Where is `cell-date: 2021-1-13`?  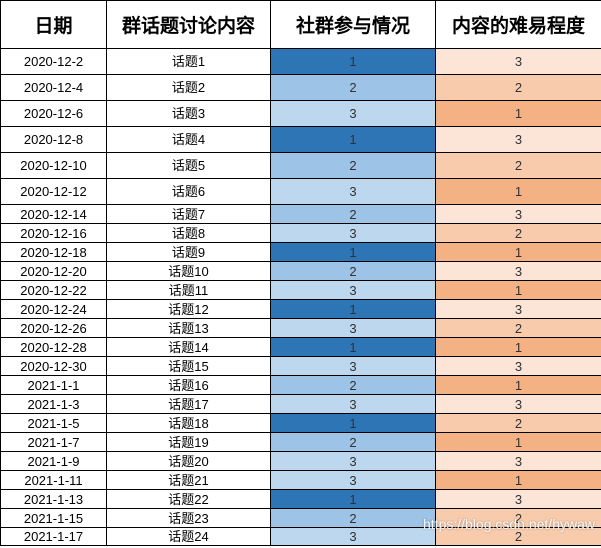
cell-date: 2021-1-13 is located at coordinates (53, 499).